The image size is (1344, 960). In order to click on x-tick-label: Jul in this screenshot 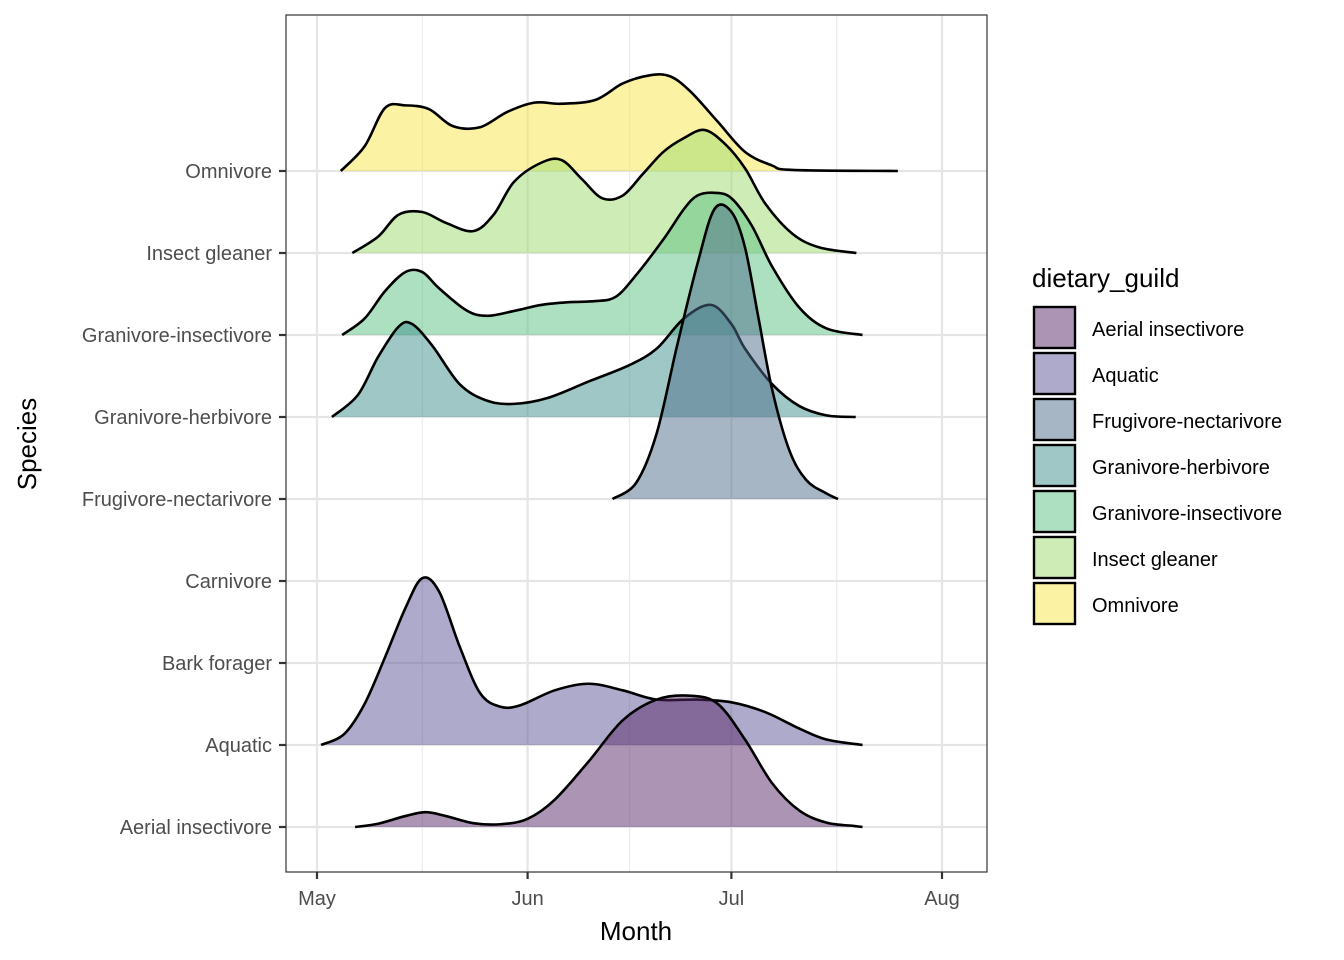, I will do `click(732, 899)`.